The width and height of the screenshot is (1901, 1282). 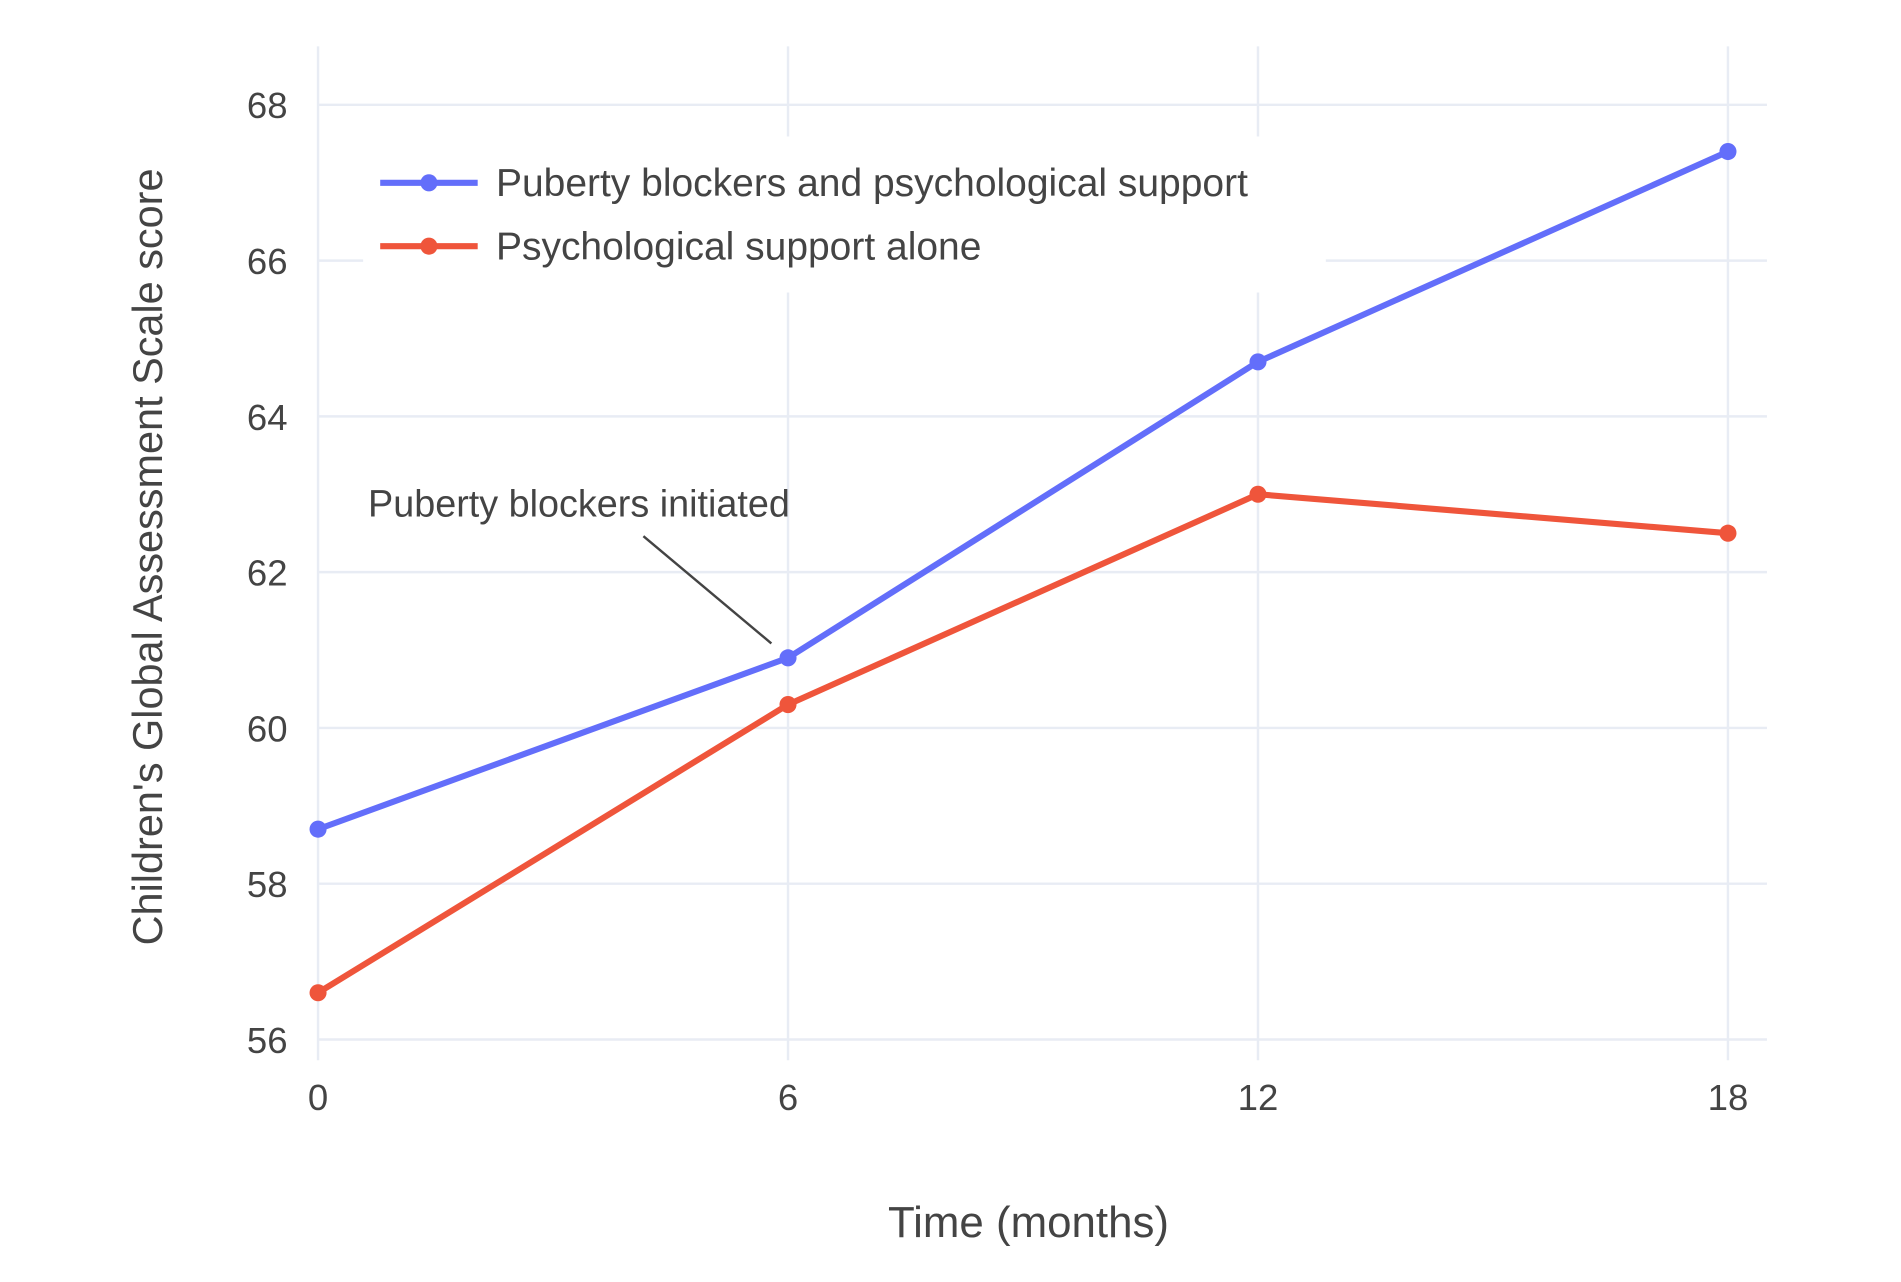 What do you see at coordinates (147, 556) in the screenshot?
I see `y-axis-title: Children's Global Assessment Scale score` at bounding box center [147, 556].